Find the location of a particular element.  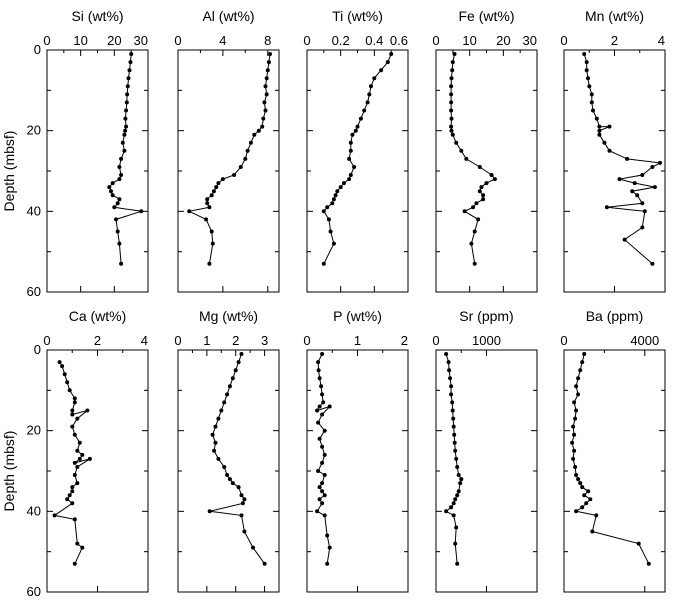

panel-mg: Mg (wt%) 0 1 2 3 is located at coordinates (227, 450).